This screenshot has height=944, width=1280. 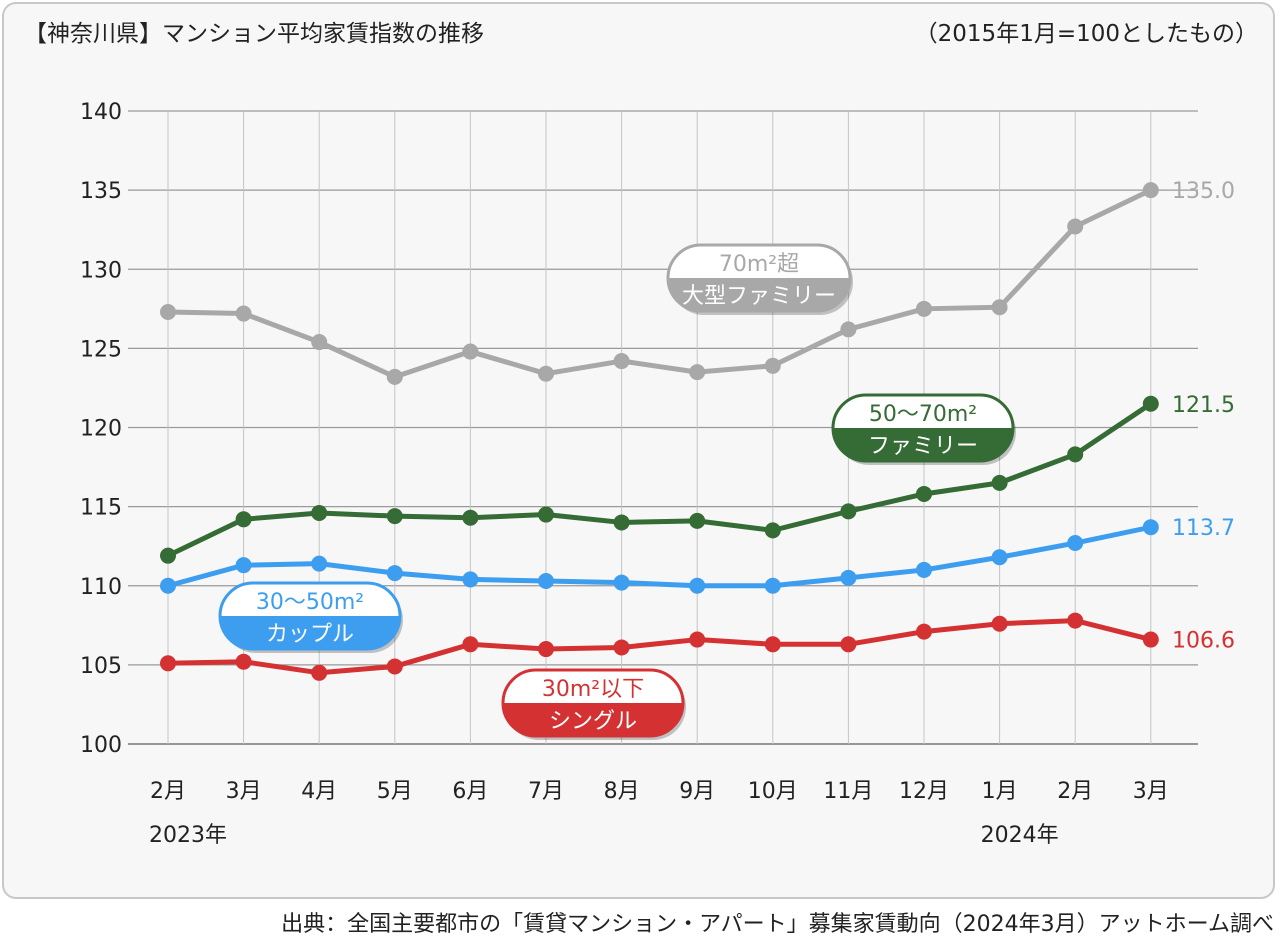 What do you see at coordinates (101, 349) in the screenshot?
I see `y-tick-label: 125` at bounding box center [101, 349].